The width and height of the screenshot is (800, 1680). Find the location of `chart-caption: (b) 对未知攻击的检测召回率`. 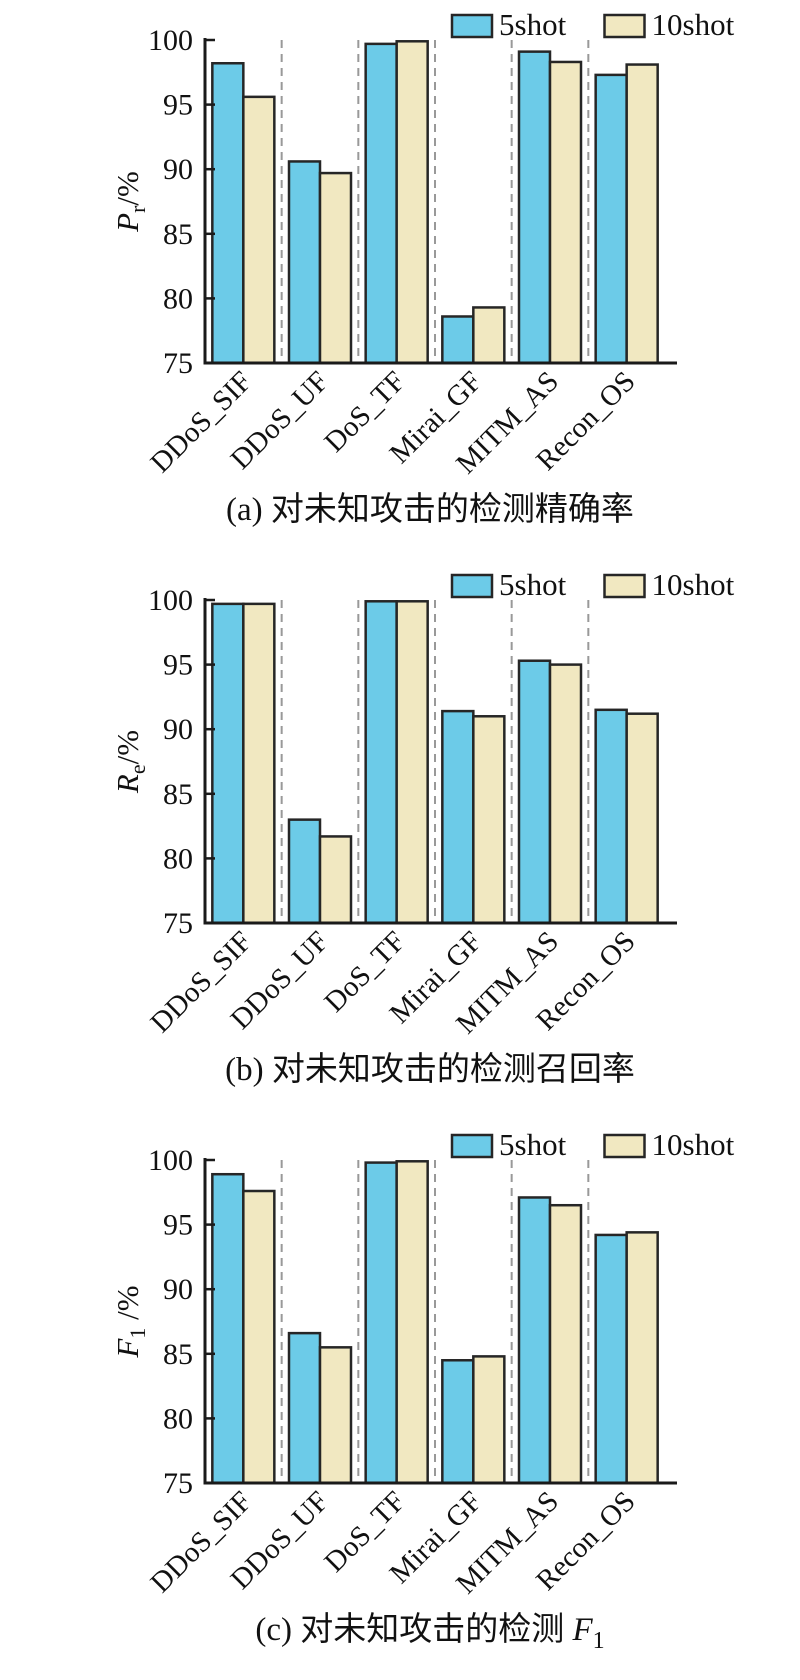

chart-caption: (b) 对未知攻击的检测召回率 is located at coordinates (430, 1069).